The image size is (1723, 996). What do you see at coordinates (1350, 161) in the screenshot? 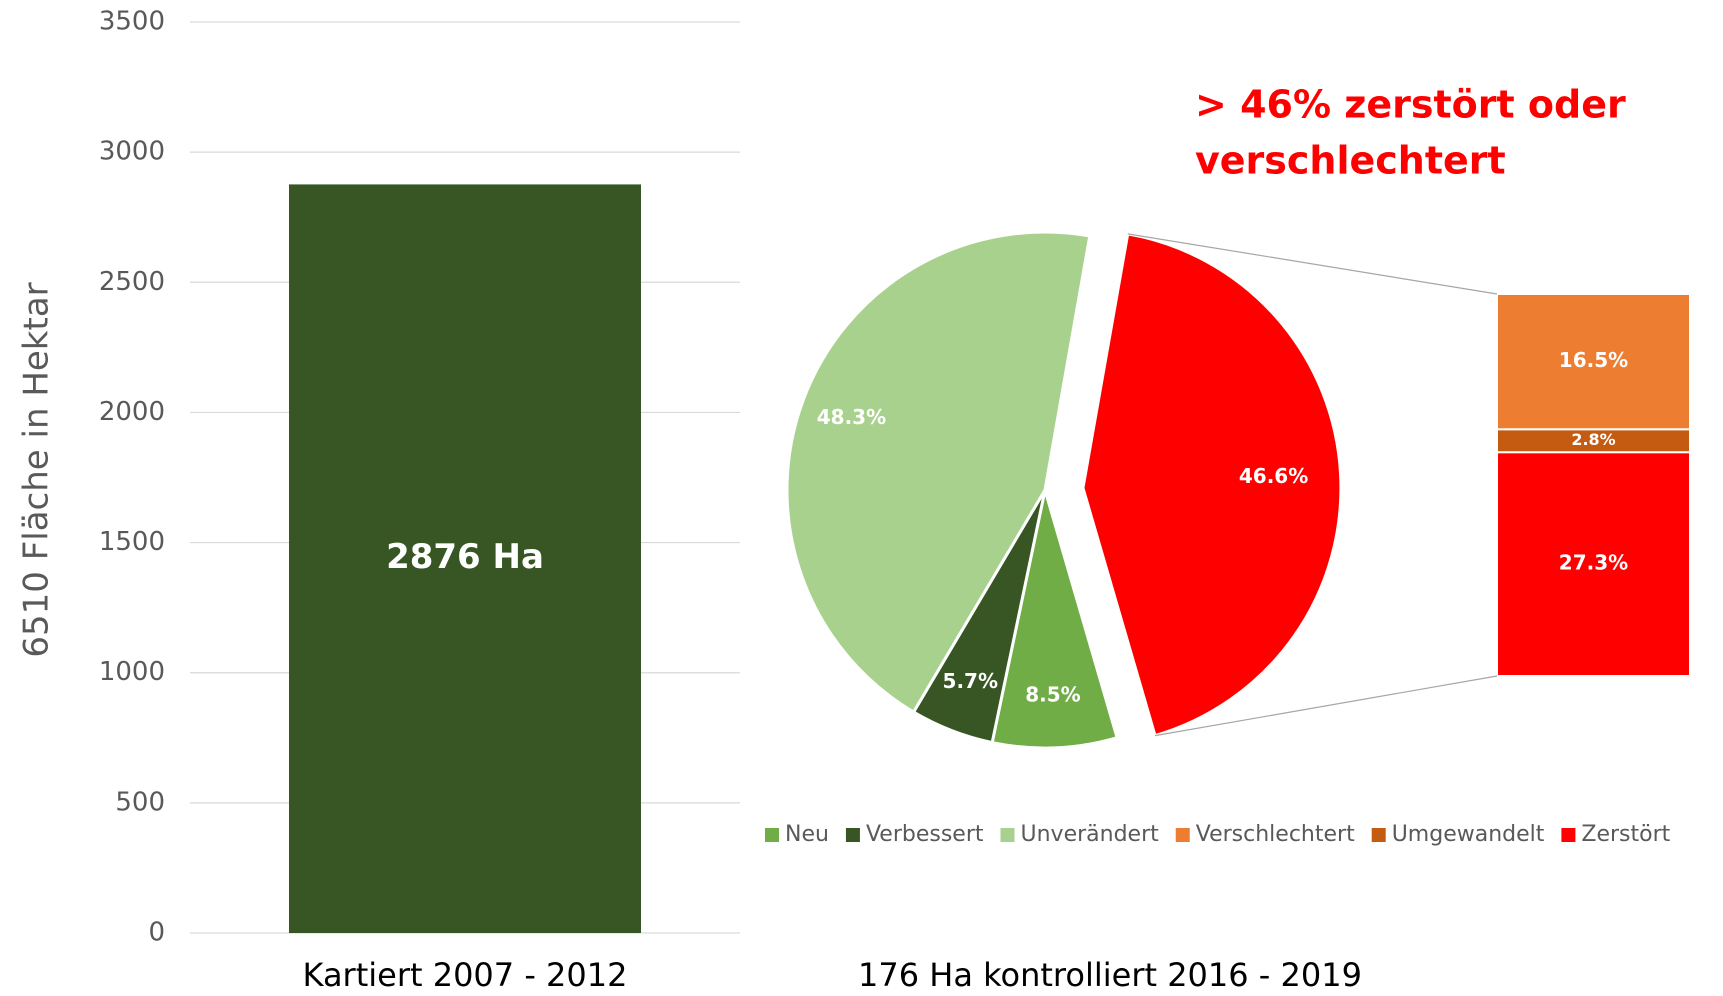
I see `annotation: verschlechtert` at bounding box center [1350, 161].